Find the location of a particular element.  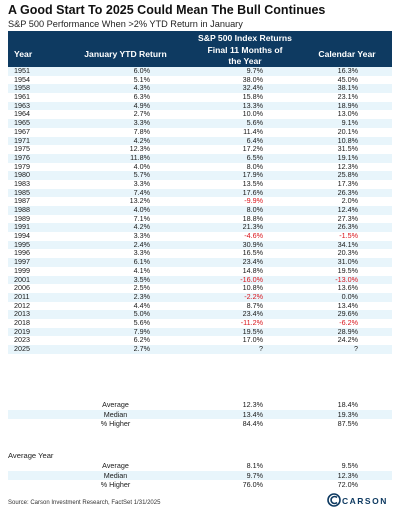

cell-year: 1995 is located at coordinates (22, 244).